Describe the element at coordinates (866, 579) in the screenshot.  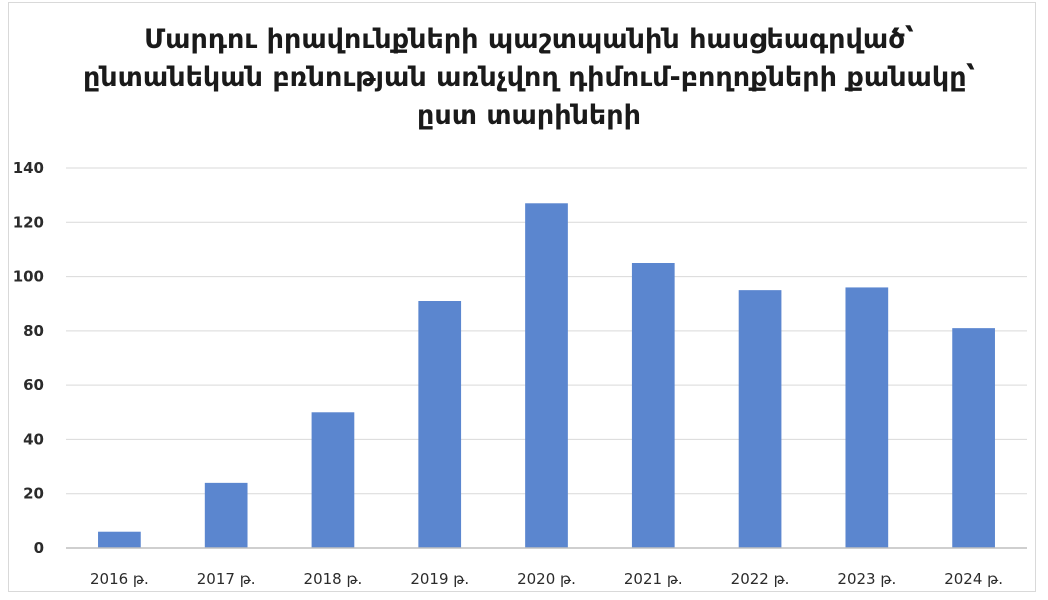
I see `x-tick-label: 2023 թ.` at that location.